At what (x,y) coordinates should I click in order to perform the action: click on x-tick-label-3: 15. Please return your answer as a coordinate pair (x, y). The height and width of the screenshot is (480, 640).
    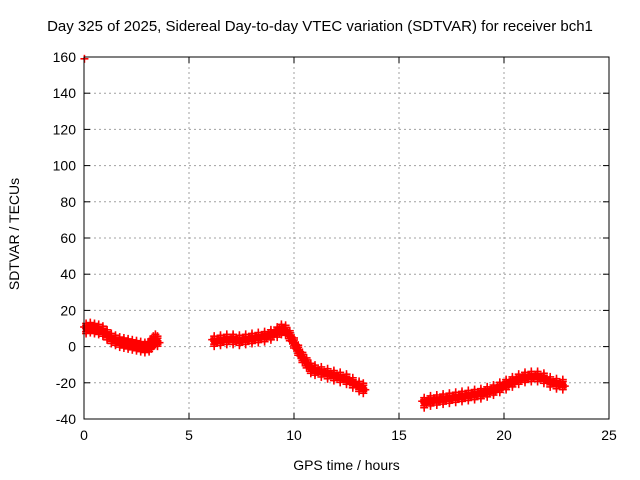
    Looking at the image, I should click on (399, 435).